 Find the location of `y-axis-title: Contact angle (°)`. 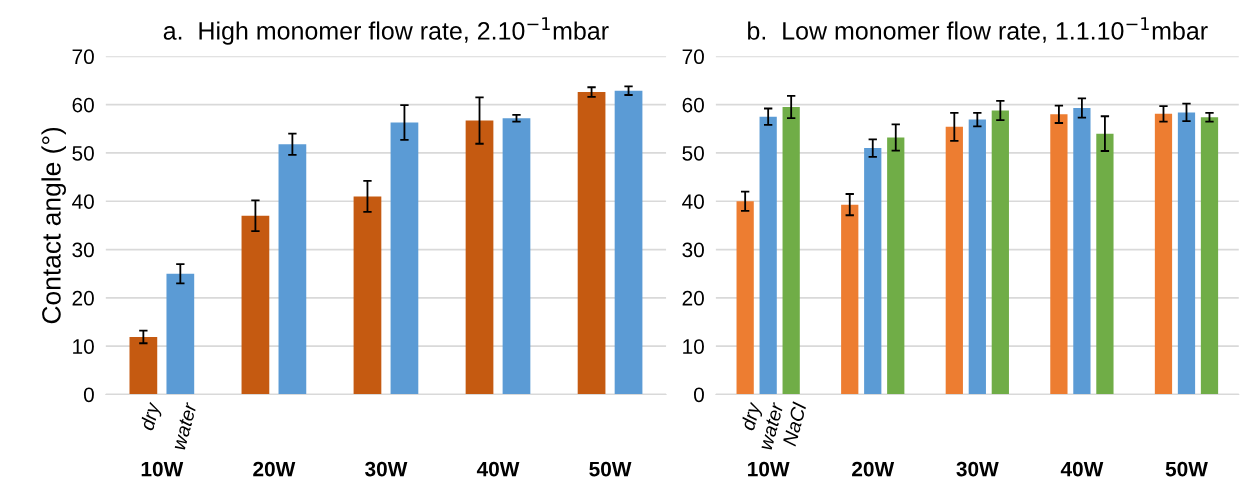

y-axis-title: Contact angle (°) is located at coordinates (53, 225).